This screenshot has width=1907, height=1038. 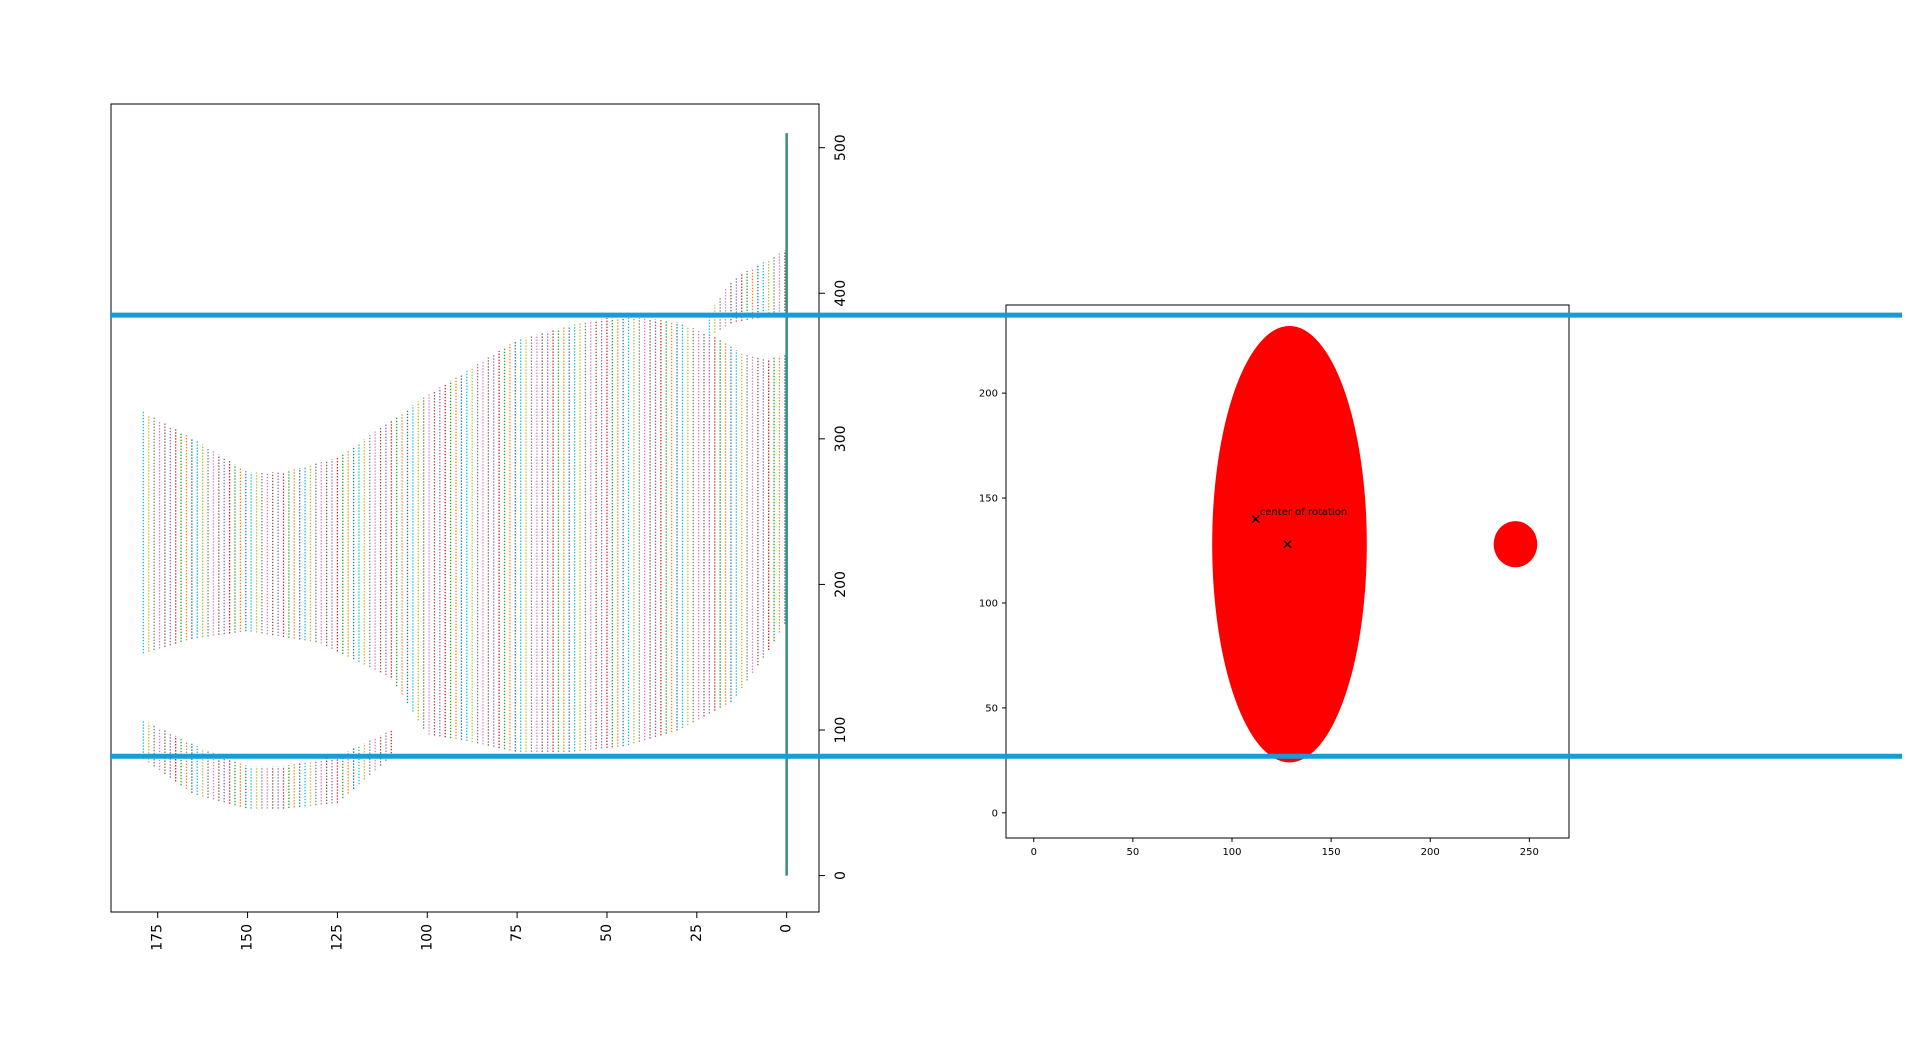 I want to click on y-tick-label: 500, so click(x=841, y=147).